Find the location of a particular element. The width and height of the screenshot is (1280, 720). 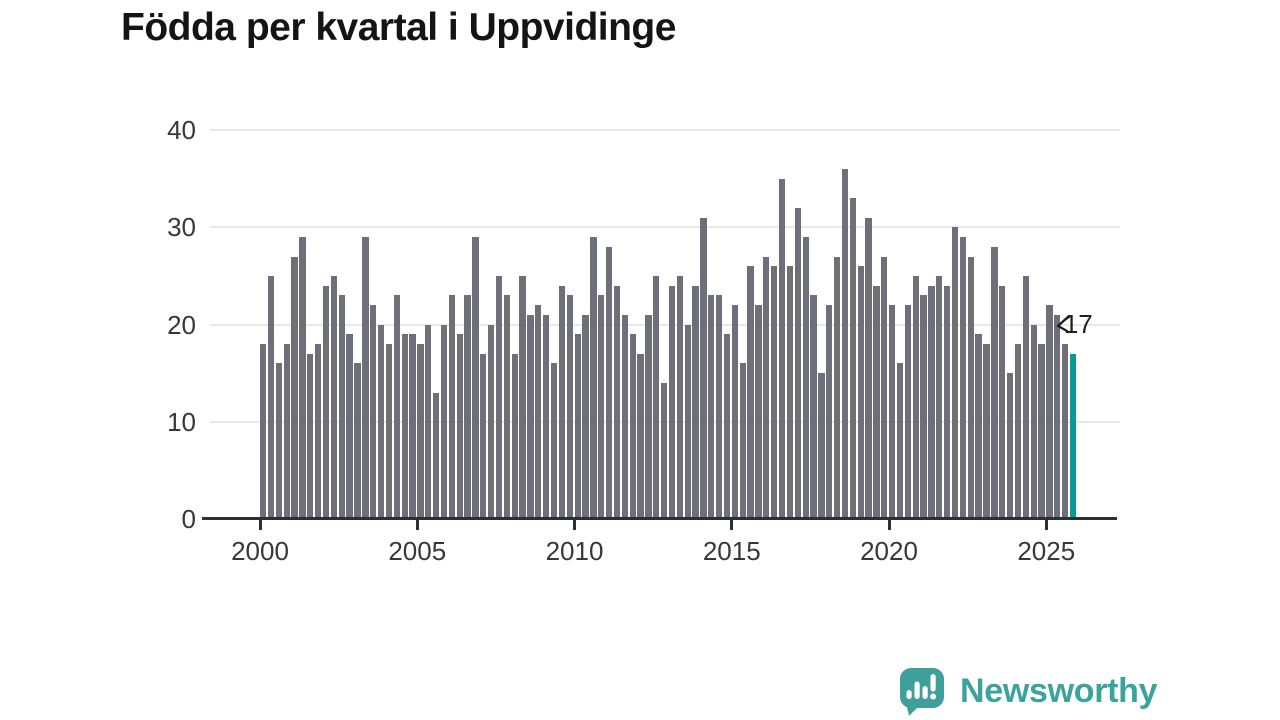

x-axis-label: 2025 is located at coordinates (1046, 551).